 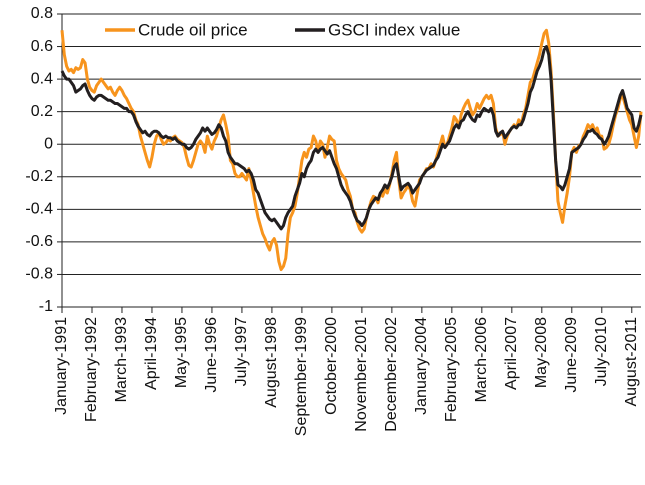 I want to click on legend-label: Crude oil price, so click(x=193, y=29).